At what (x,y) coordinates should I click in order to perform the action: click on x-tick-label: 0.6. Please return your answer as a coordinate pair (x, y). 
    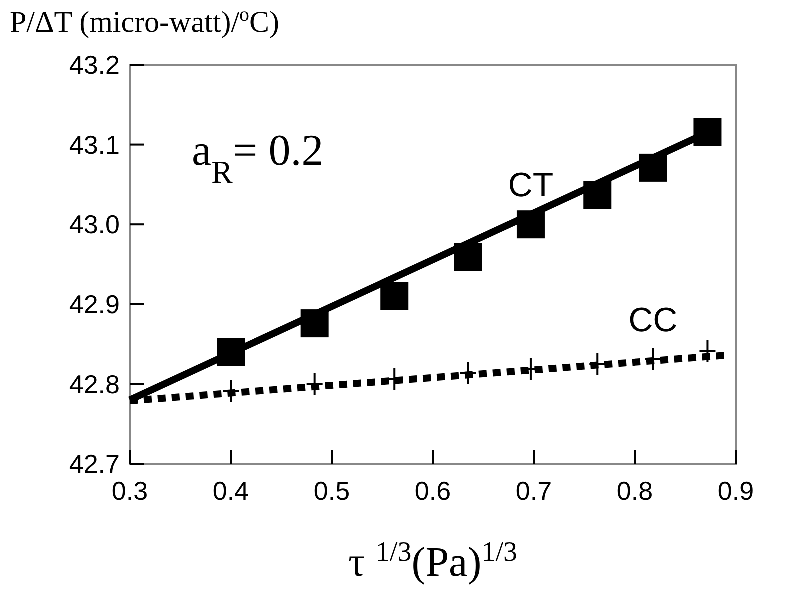
    Looking at the image, I should click on (433, 491).